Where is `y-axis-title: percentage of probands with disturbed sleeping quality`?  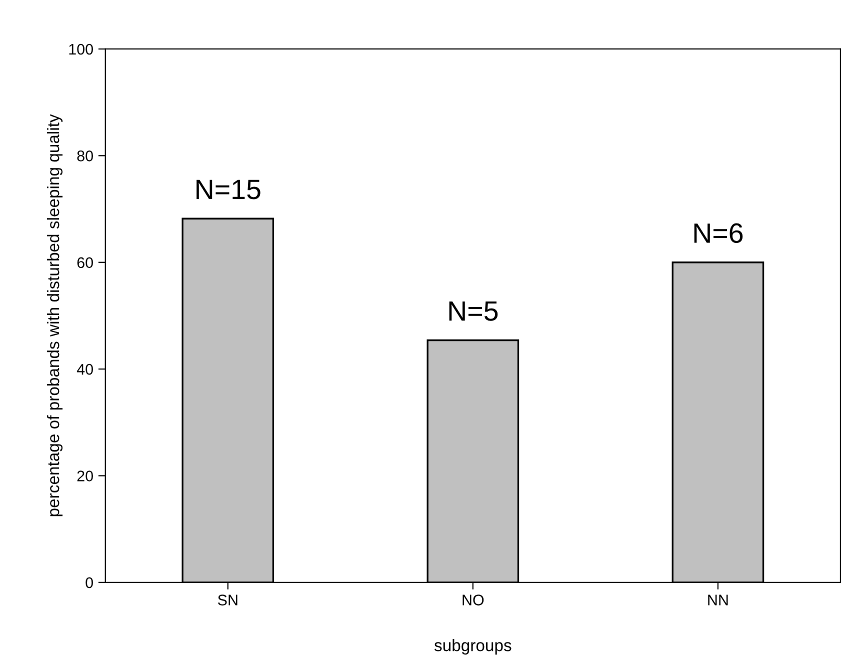 y-axis-title: percentage of probands with disturbed sleeping quality is located at coordinates (54, 315).